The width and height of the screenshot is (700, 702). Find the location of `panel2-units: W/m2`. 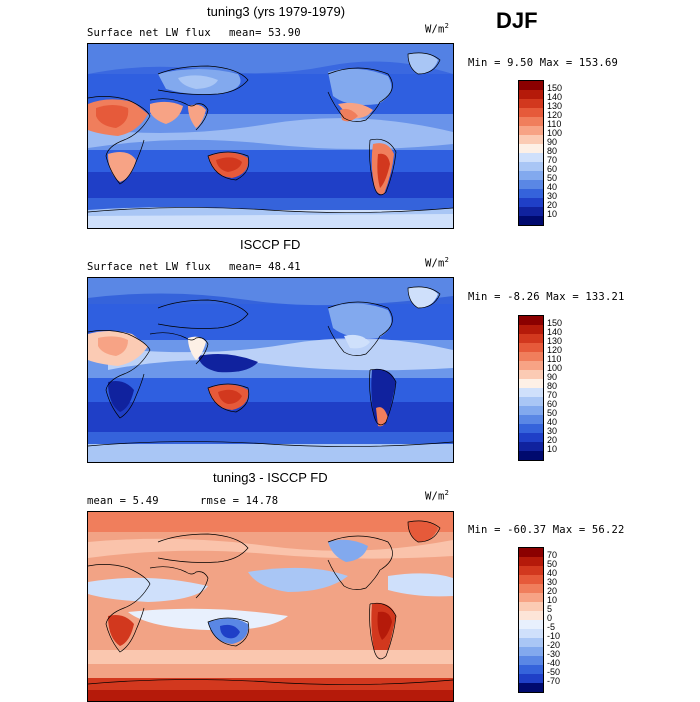

panel2-units: W/m2 is located at coordinates (437, 263).